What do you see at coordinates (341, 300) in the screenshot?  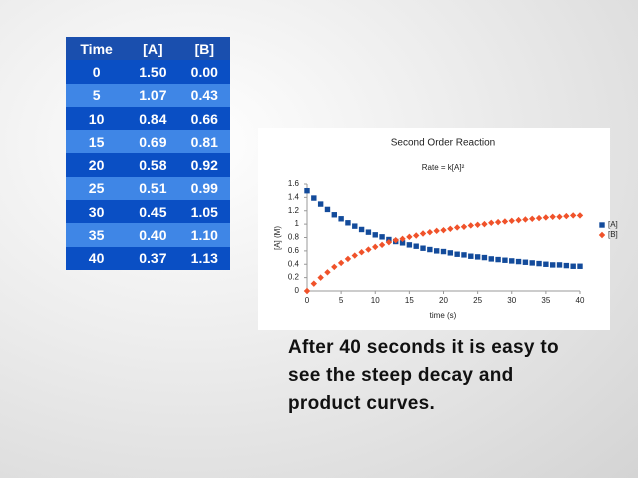 I see `x-tick-label: 5` at bounding box center [341, 300].